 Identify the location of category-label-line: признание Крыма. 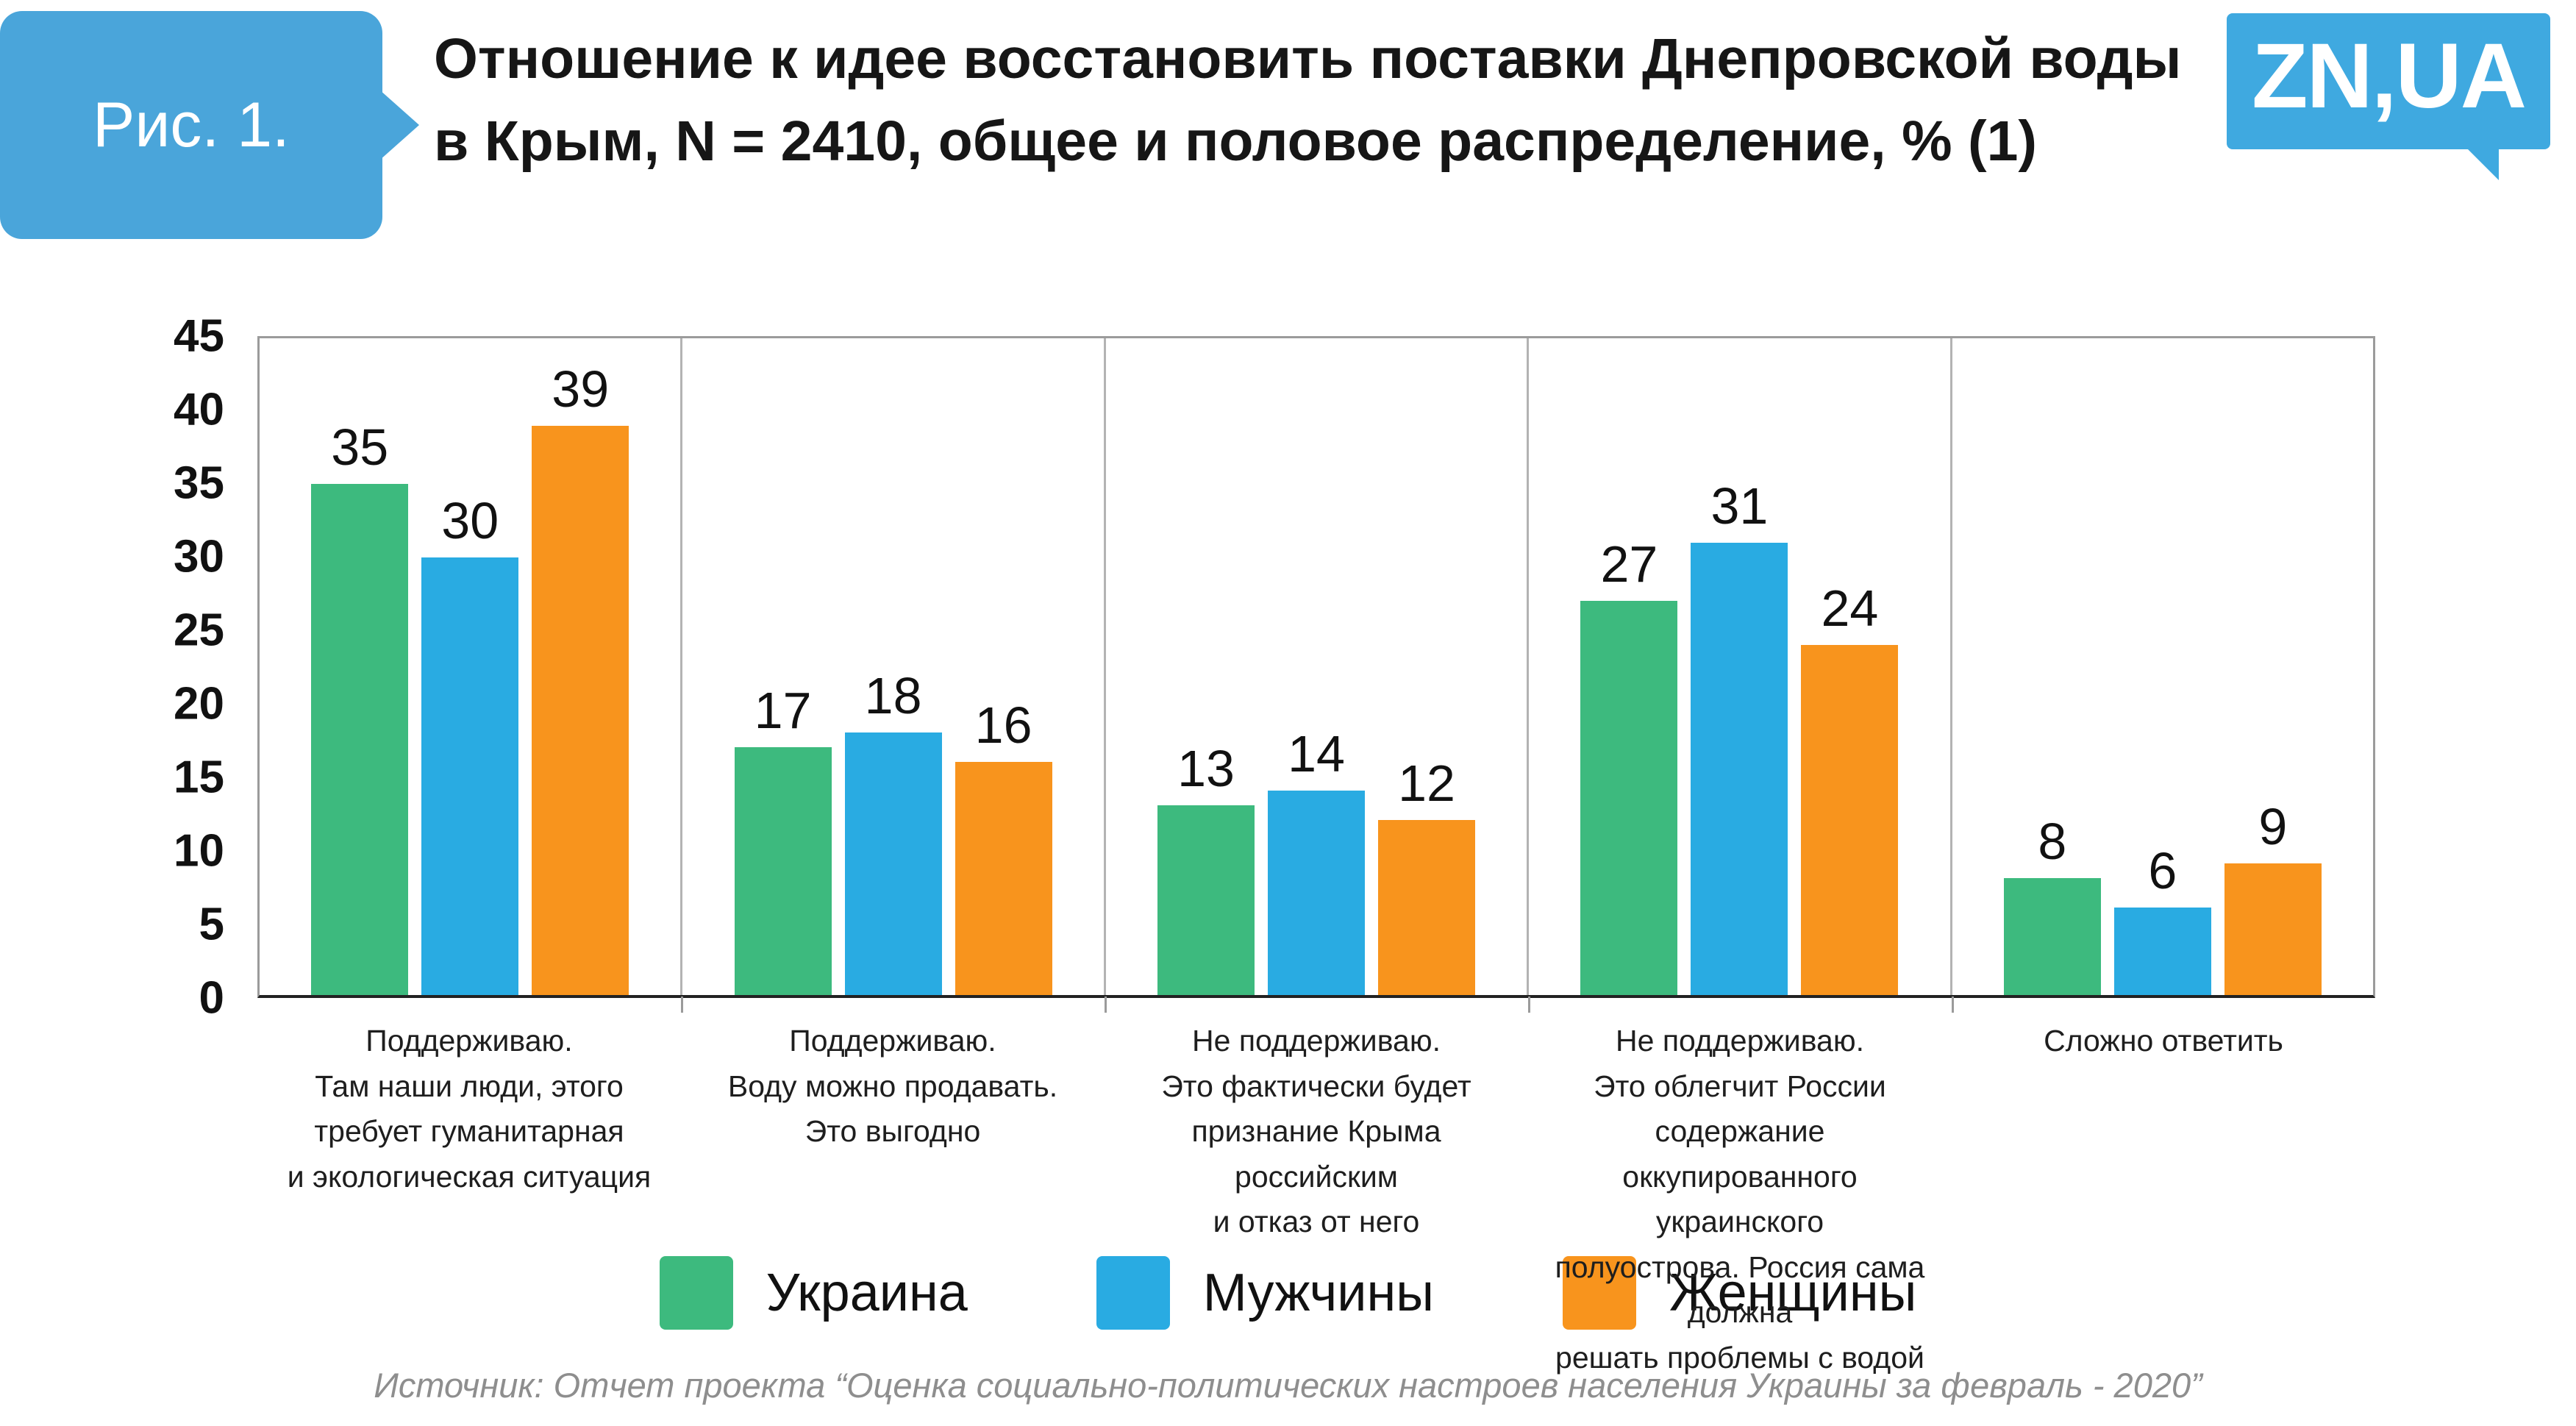
(1316, 1131).